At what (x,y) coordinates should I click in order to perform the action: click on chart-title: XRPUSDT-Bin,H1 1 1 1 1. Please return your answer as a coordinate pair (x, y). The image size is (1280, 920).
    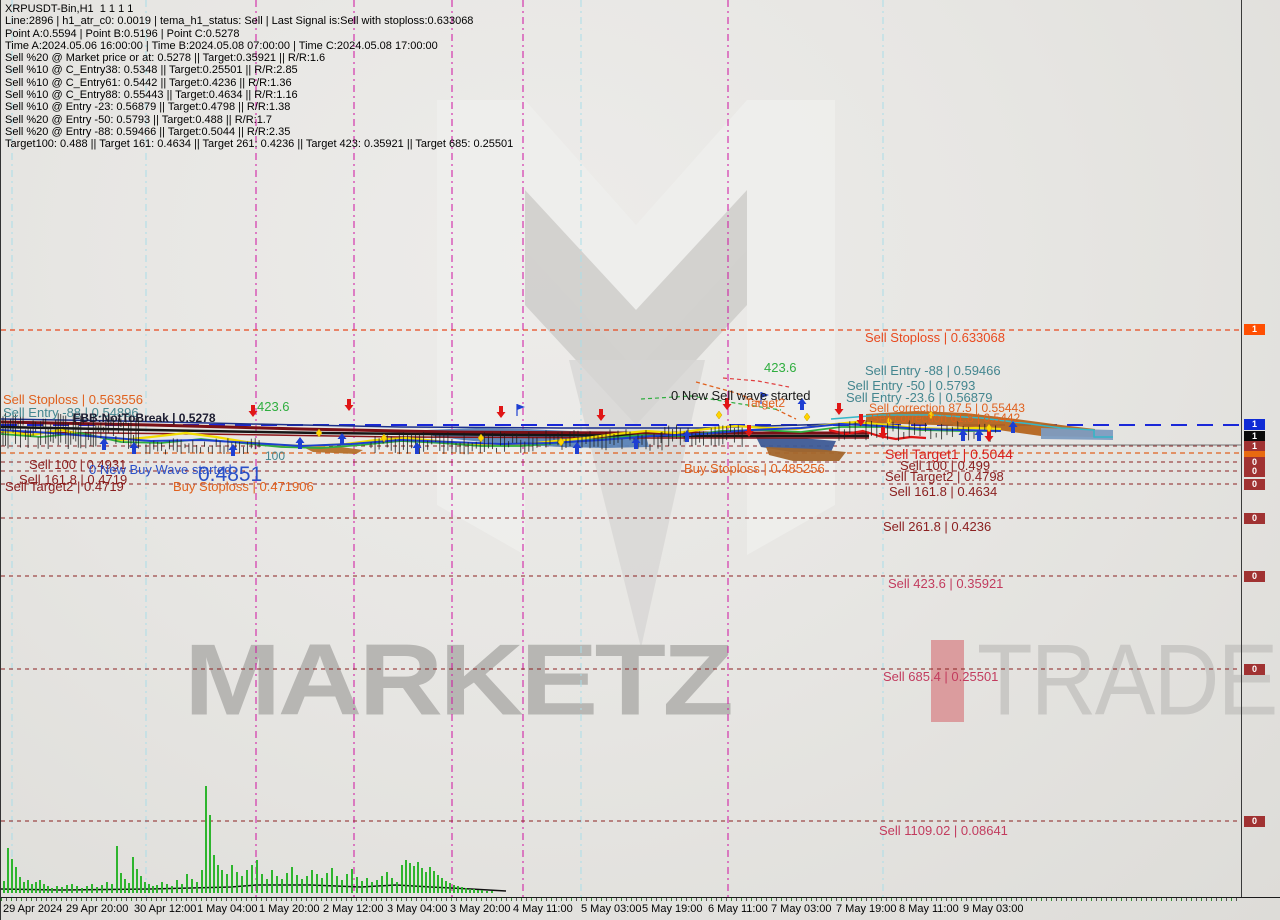
    Looking at the image, I should click on (69, 9).